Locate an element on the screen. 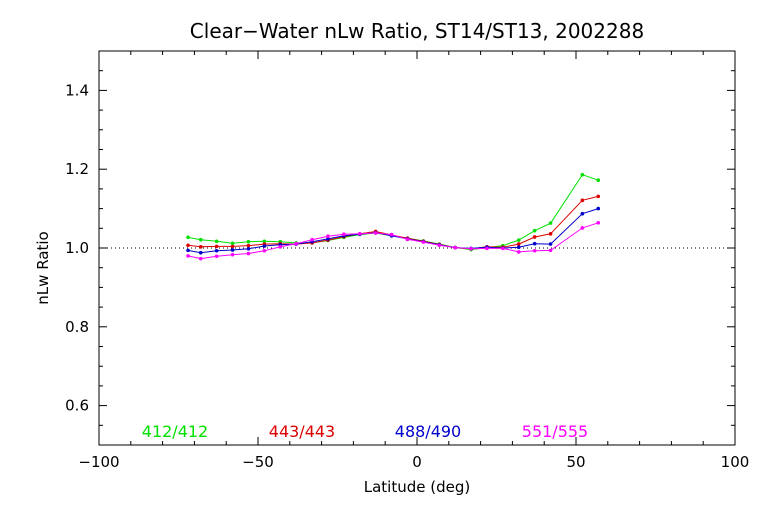 Image resolution: width=768 pixels, height=512 pixels. legend-entry: 443/443 is located at coordinates (302, 431).